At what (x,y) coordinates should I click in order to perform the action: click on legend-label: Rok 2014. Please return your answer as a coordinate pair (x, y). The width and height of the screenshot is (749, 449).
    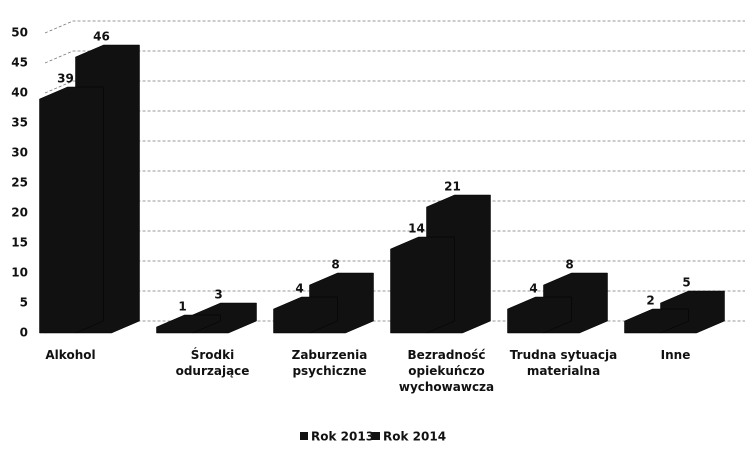
    Looking at the image, I should click on (414, 437).